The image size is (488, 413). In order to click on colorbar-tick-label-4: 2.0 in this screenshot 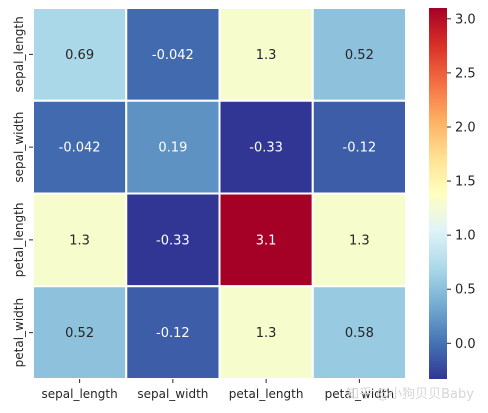, I will do `click(465, 127)`.